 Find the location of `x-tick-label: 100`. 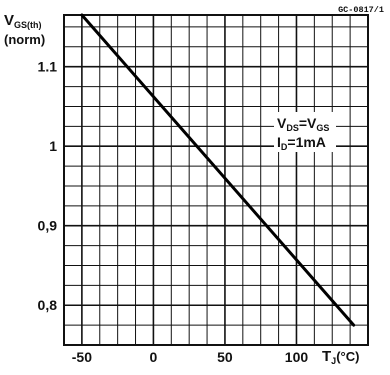

x-tick-label: 100 is located at coordinates (297, 357).